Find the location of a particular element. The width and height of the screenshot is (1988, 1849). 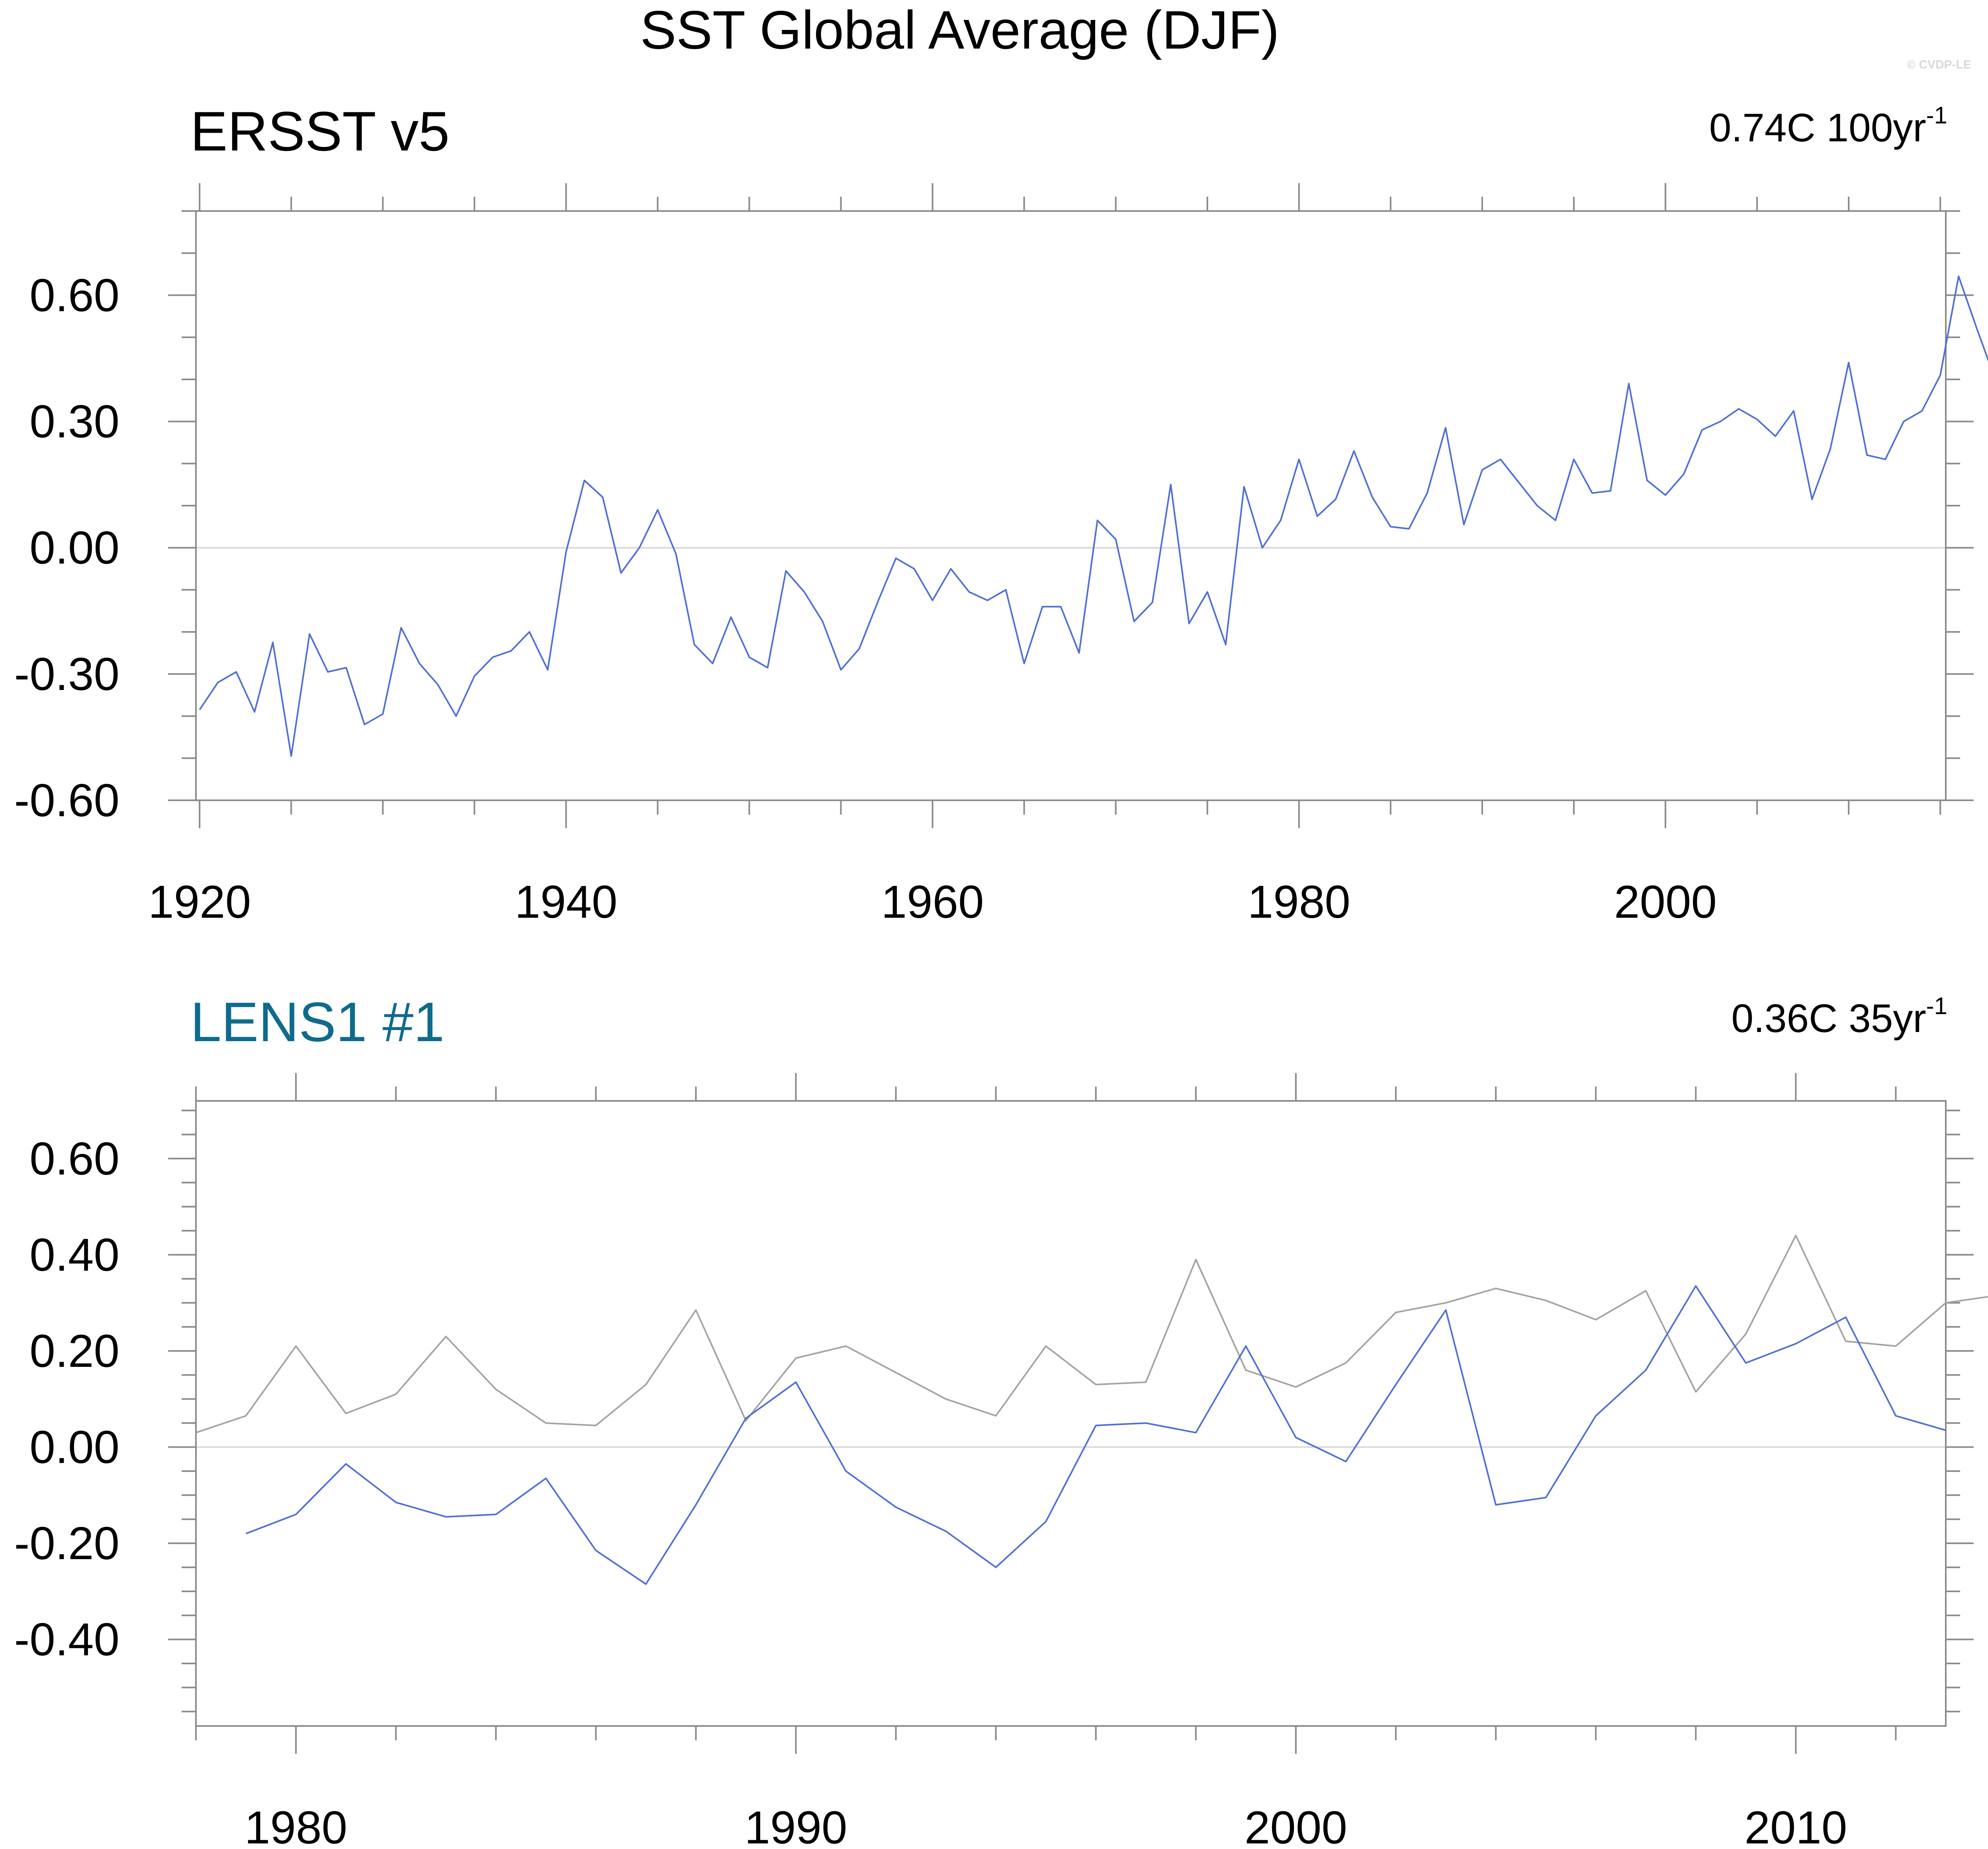

y-tick-label: 0.40 is located at coordinates (74, 1254).